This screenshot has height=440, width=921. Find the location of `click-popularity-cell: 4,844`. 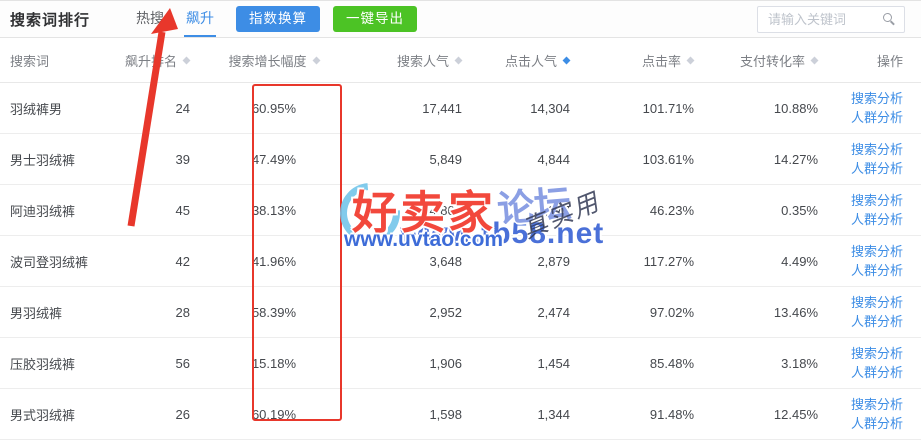

click-popularity-cell: 4,844 is located at coordinates (553, 159).